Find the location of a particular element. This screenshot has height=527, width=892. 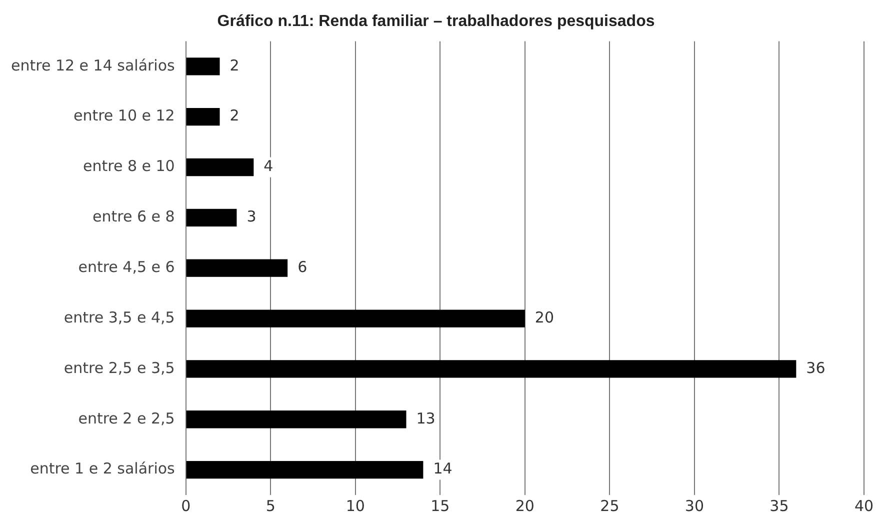

chart-title: Gráfico n.11: Renda familiar – trabalhadores pesquisados is located at coordinates (436, 21).